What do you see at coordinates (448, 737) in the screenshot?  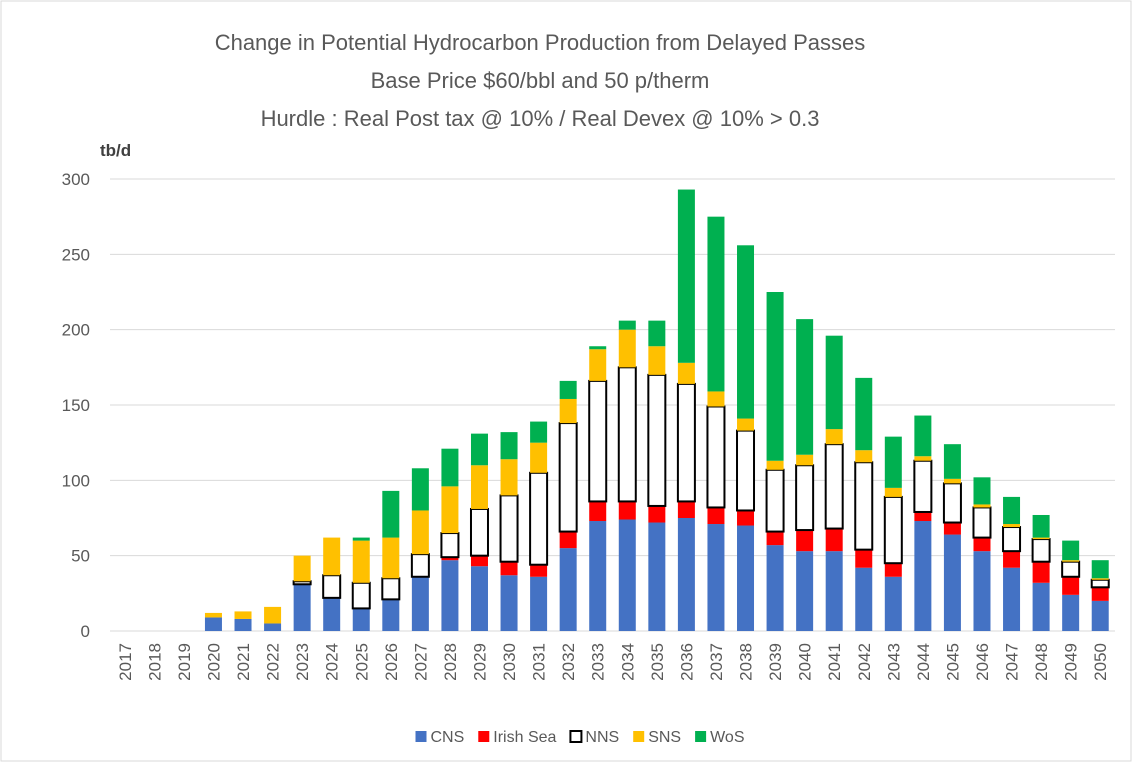 I see `legend-label: CNS` at bounding box center [448, 737].